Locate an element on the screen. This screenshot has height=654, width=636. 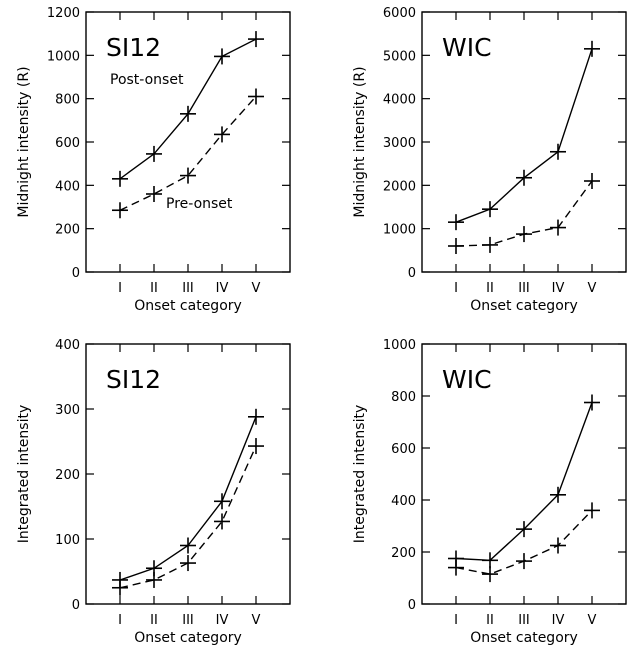
annotation-pre-onset: Pre-onset is located at coordinates (199, 204).